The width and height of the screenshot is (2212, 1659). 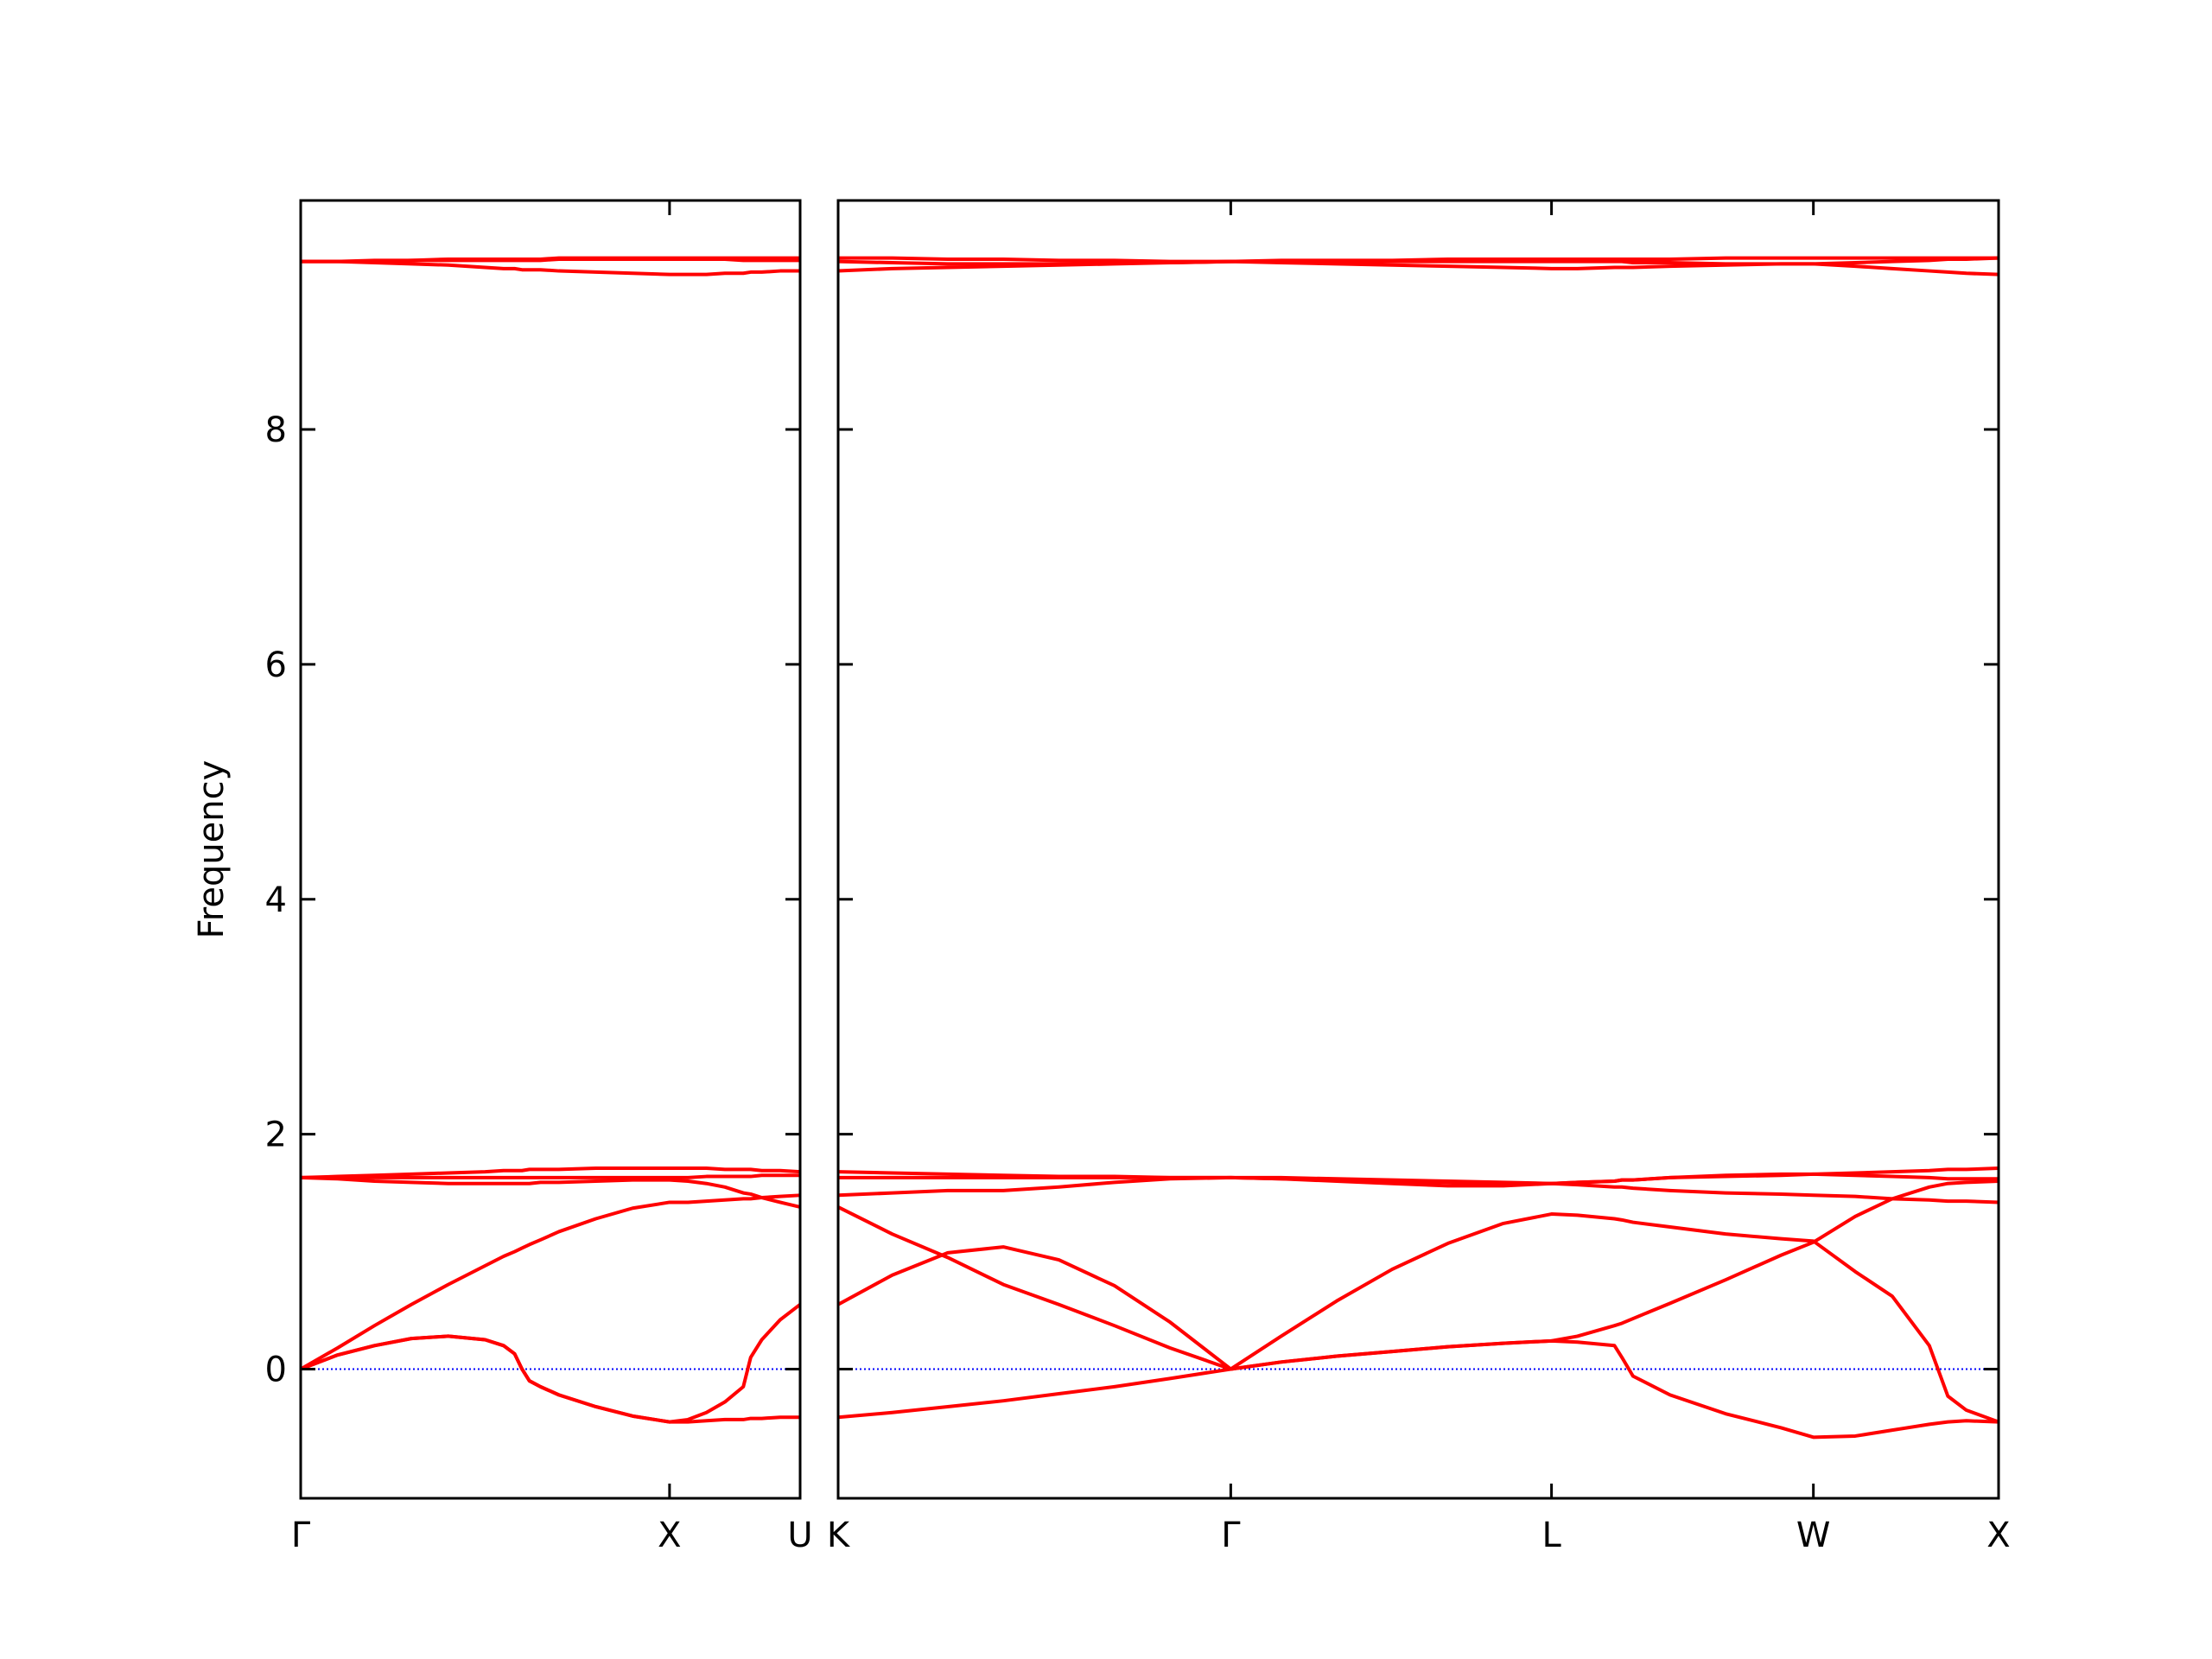 I want to click on y-tick-label: 4, so click(x=276, y=900).